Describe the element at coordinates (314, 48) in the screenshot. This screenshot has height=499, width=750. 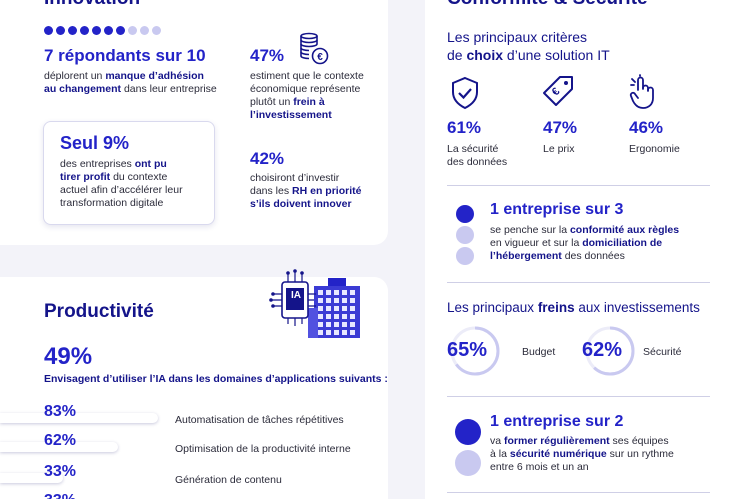
I see `coins-euro-icon: €` at that location.